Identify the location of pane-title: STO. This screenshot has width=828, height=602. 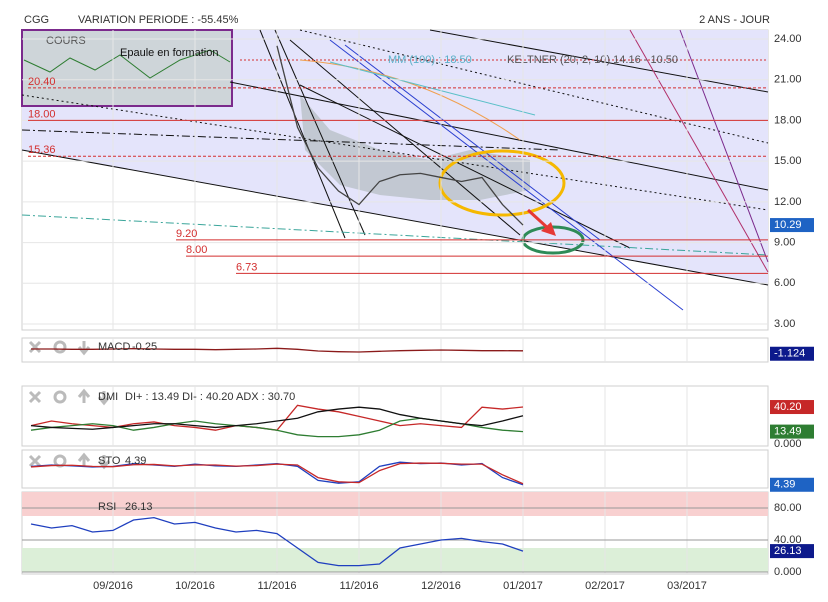
(109, 461).